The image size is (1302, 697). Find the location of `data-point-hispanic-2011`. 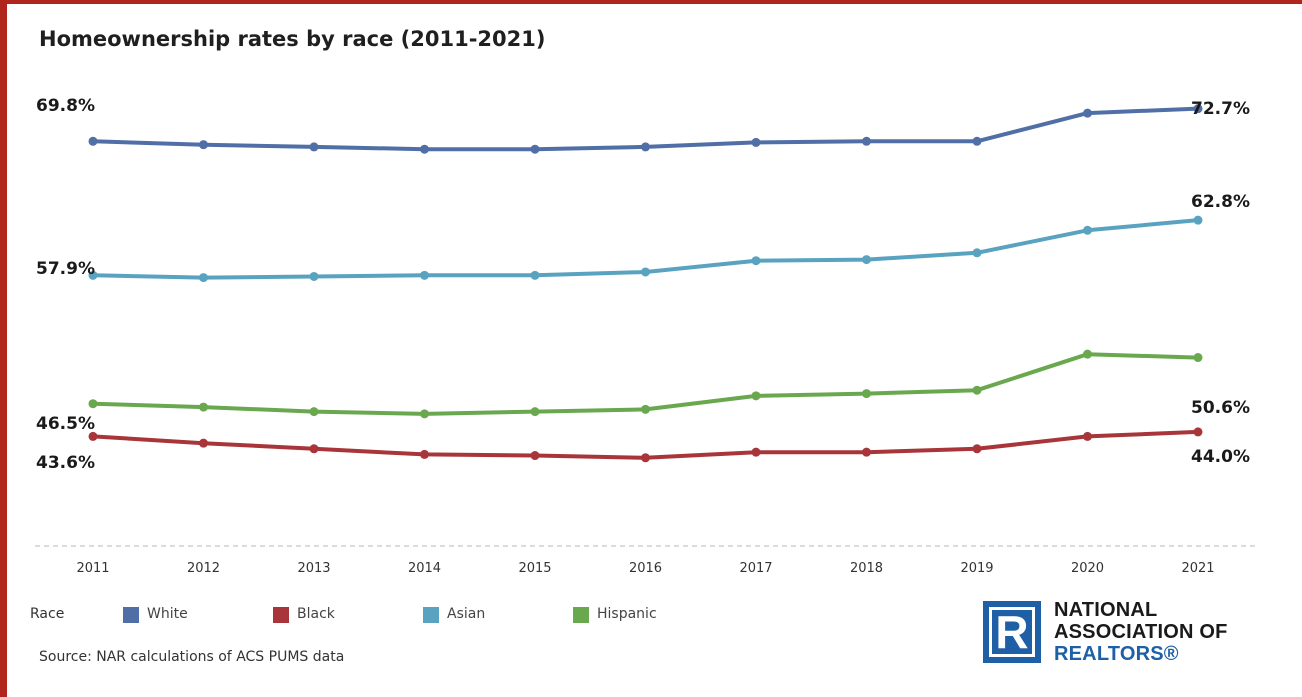

data-point-hispanic-2011 is located at coordinates (93, 404).